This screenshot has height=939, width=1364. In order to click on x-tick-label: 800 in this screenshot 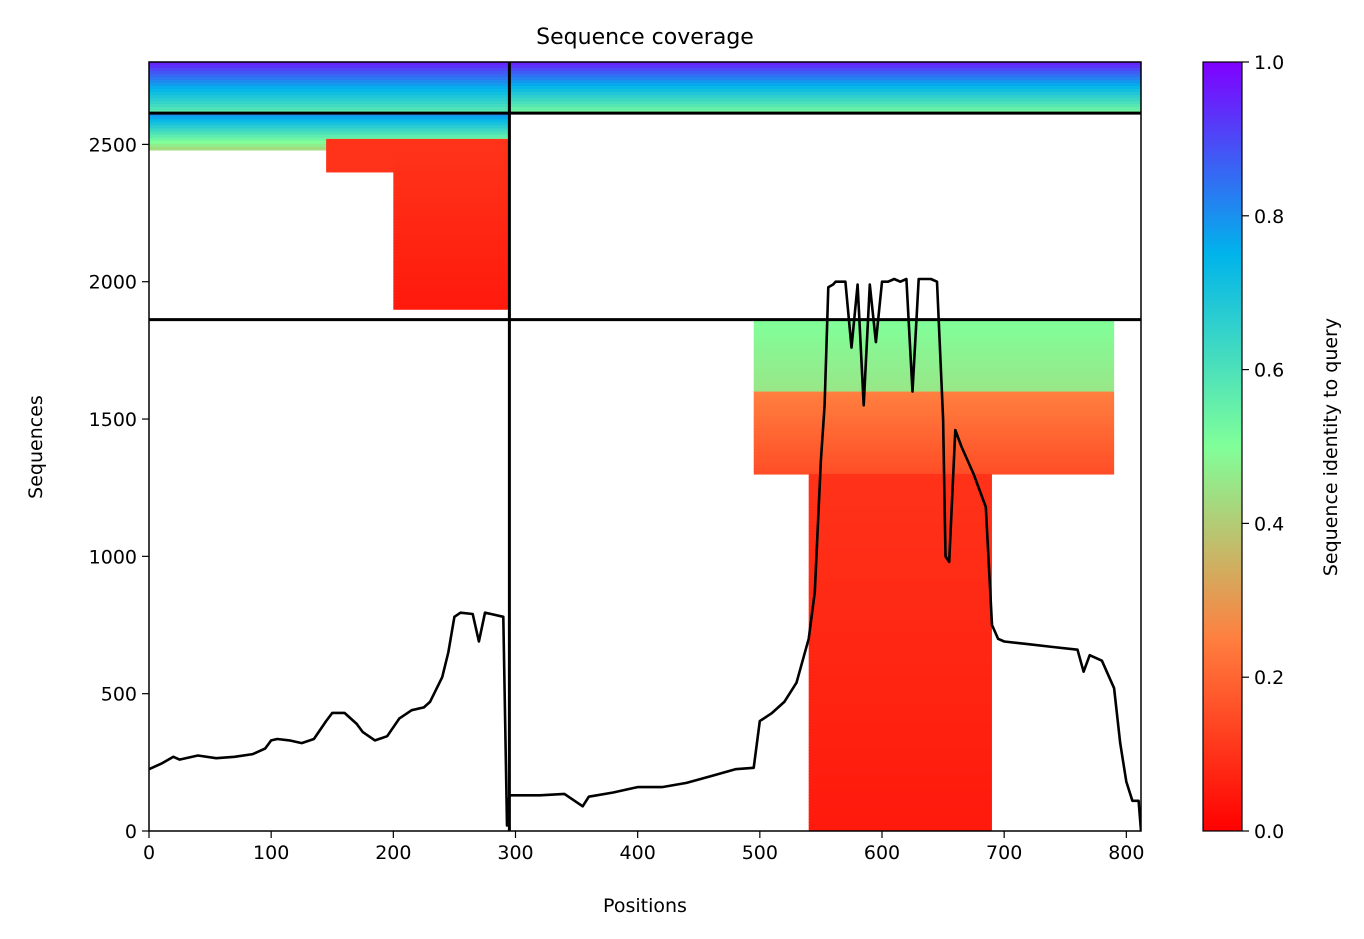, I will do `click(1126, 853)`.